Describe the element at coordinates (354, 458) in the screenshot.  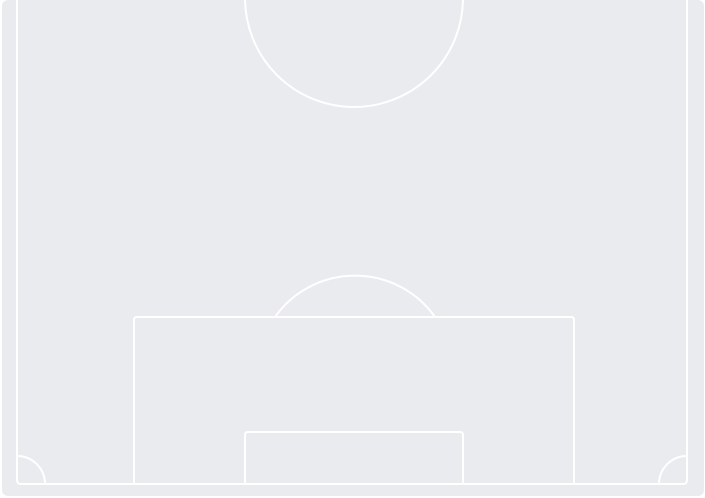
I see `goal-area` at that location.